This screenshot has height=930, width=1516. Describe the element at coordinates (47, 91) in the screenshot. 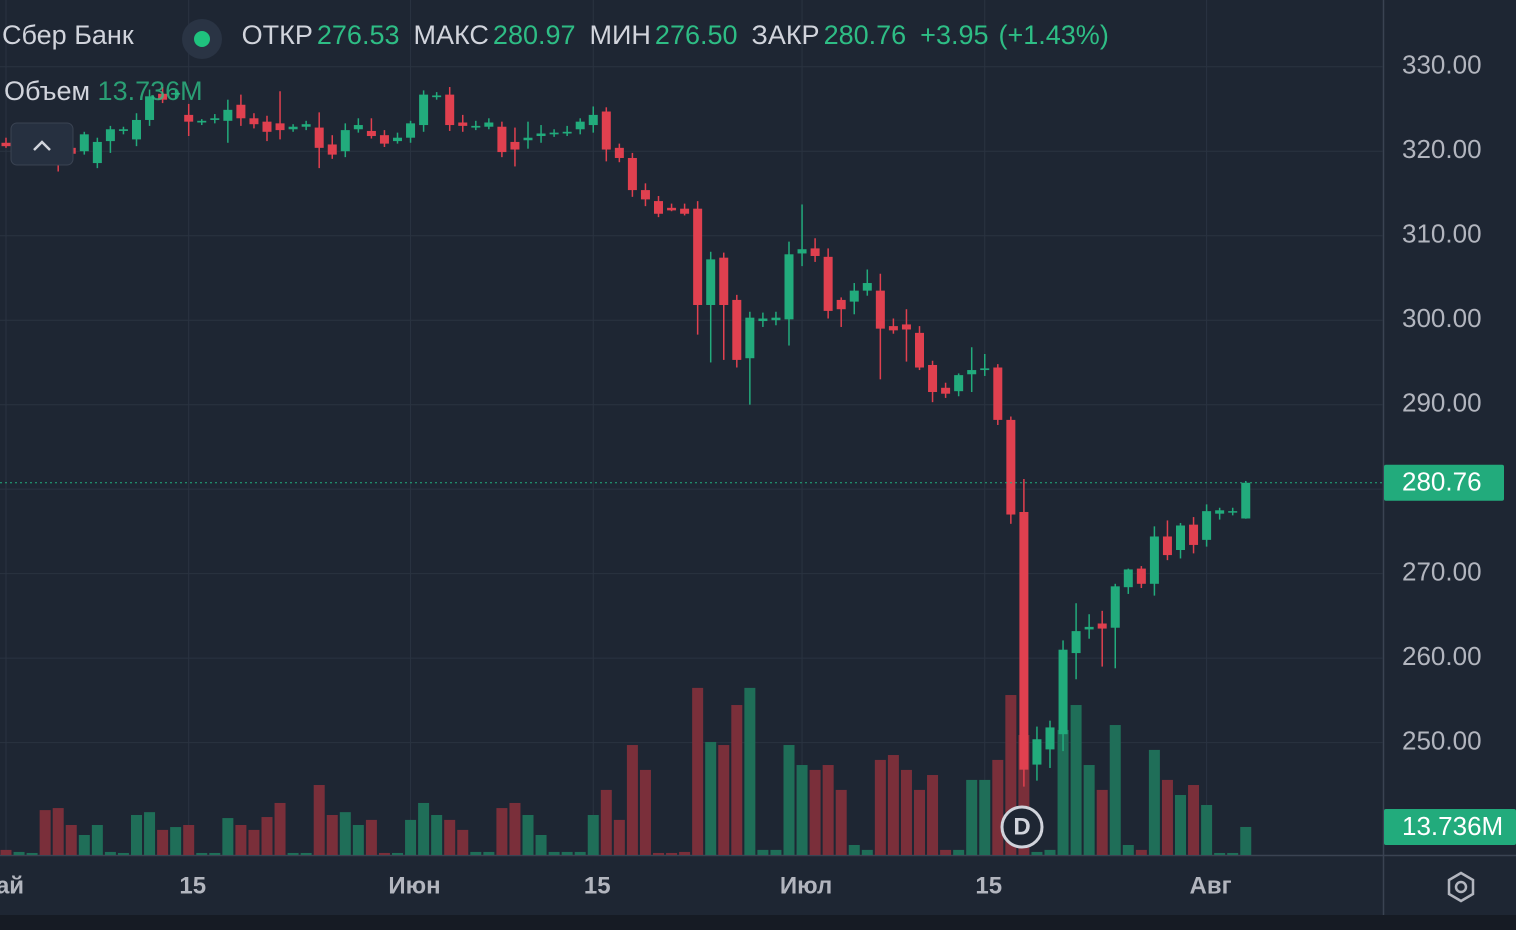

I see `volume-title: Объем` at that location.